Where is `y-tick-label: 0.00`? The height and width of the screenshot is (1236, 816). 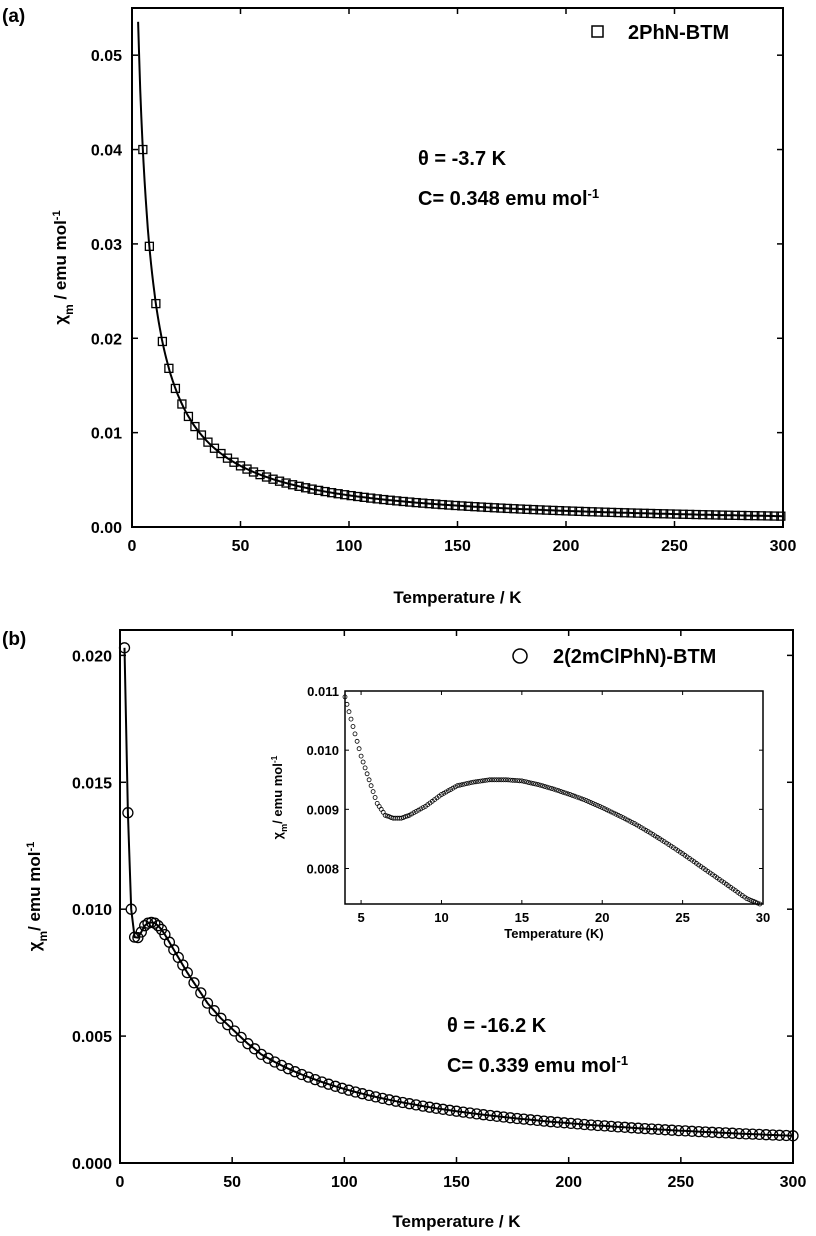
y-tick-label: 0.00 is located at coordinates (106, 528).